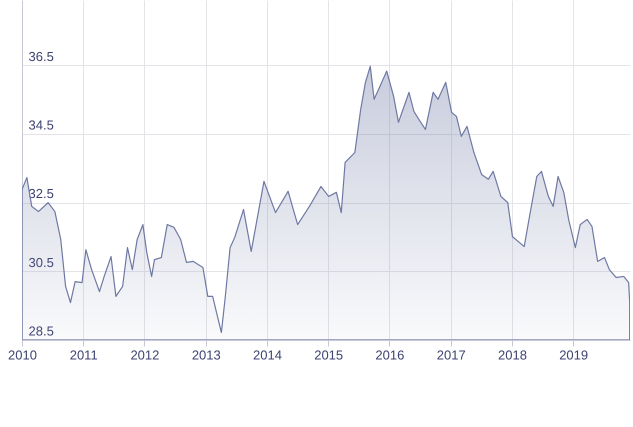 This screenshot has width=633, height=427. Describe the element at coordinates (267, 355) in the screenshot. I see `x-tick-label: 2014` at that location.